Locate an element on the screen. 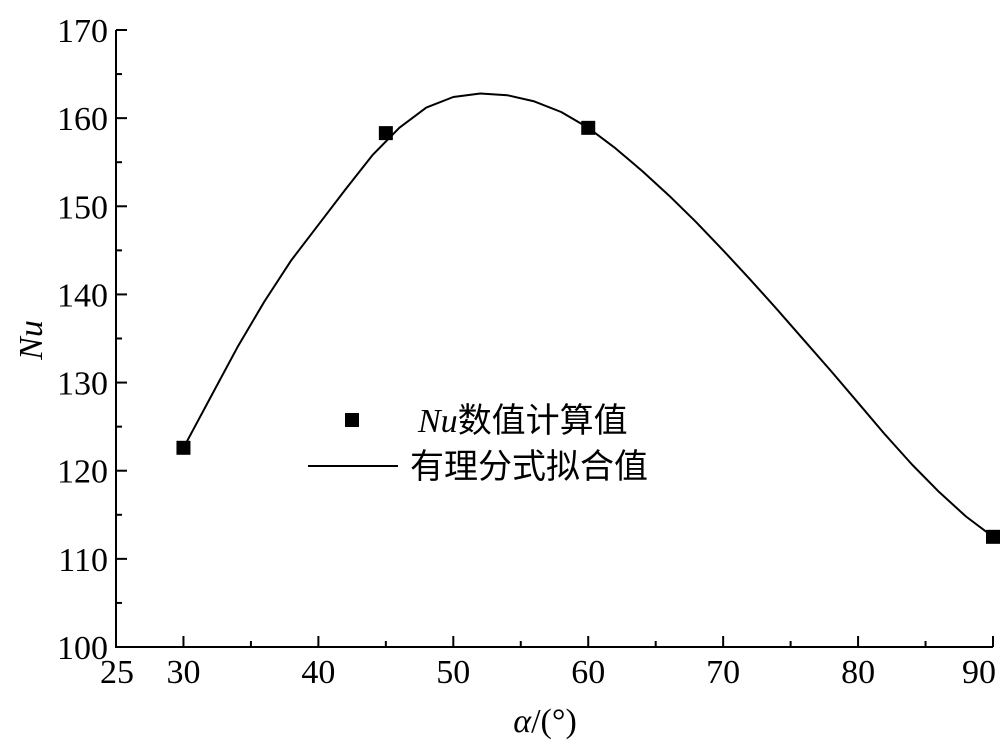 The height and width of the screenshot is (744, 1000). legend-label-computed: Nu数值计算值 is located at coordinates (522, 421).